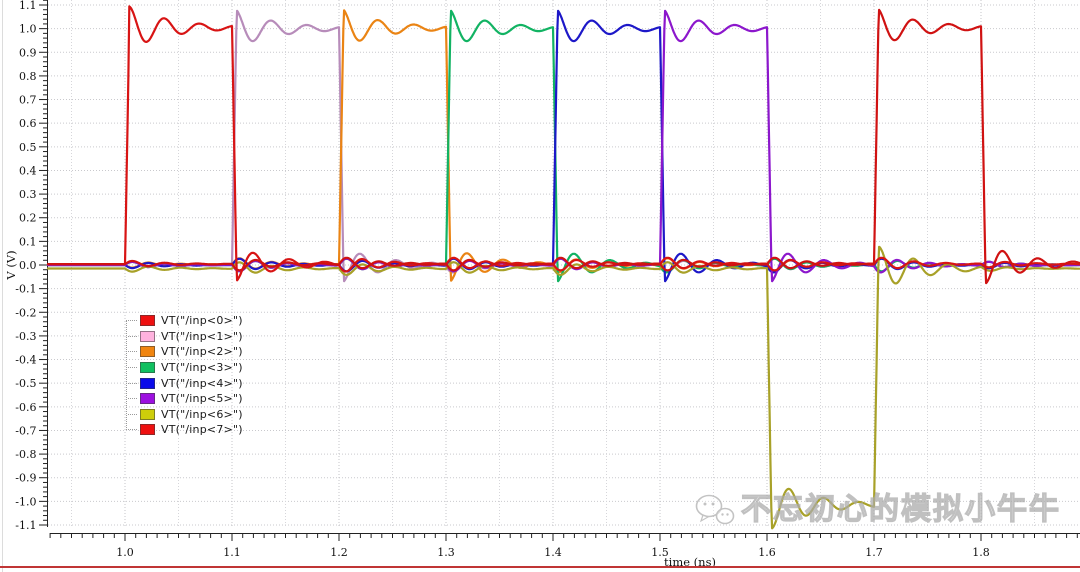  I want to click on legend-swatch-inp6, so click(147, 414).